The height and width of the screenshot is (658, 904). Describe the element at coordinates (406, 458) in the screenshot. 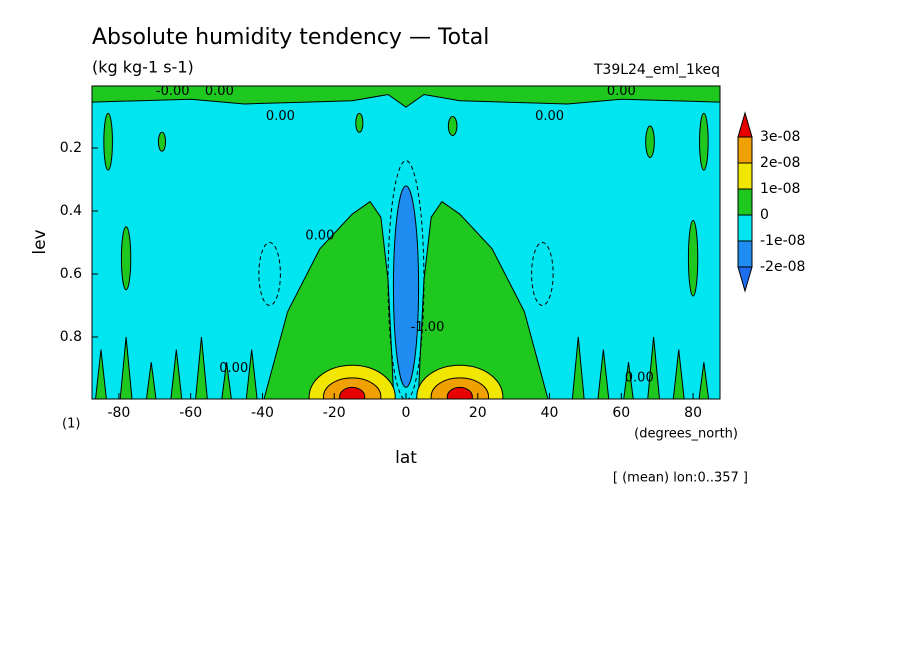

I see `x-axis-label: lat` at that location.